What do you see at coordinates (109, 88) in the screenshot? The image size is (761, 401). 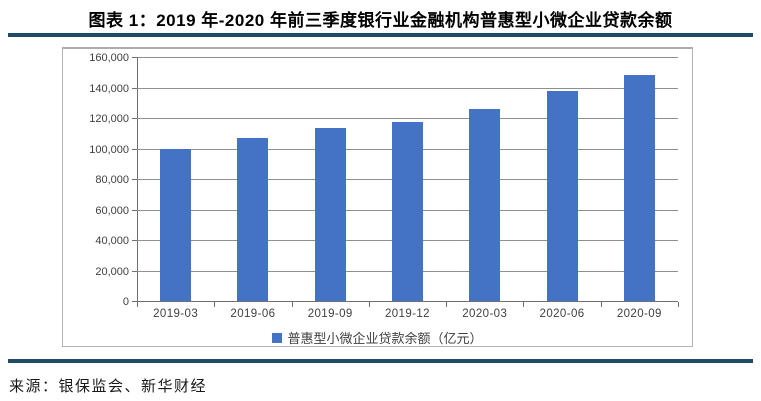 I see `y-axis-label: 140,000` at bounding box center [109, 88].